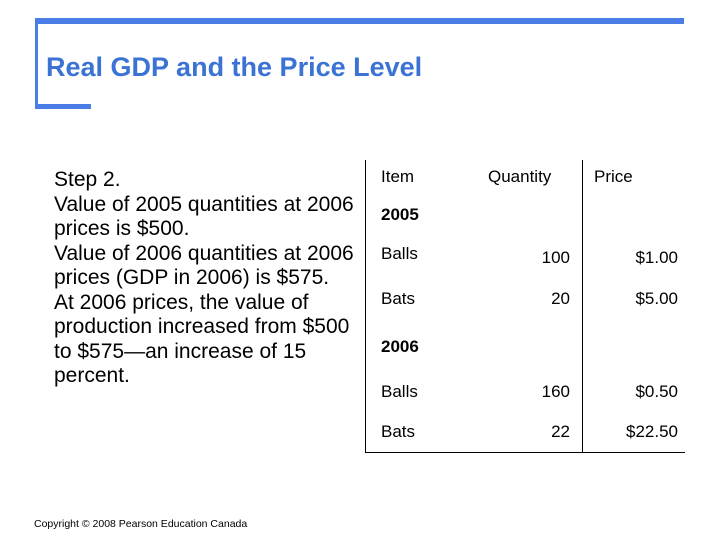  Describe the element at coordinates (36, 62) in the screenshot. I see `title-frame-left` at that location.